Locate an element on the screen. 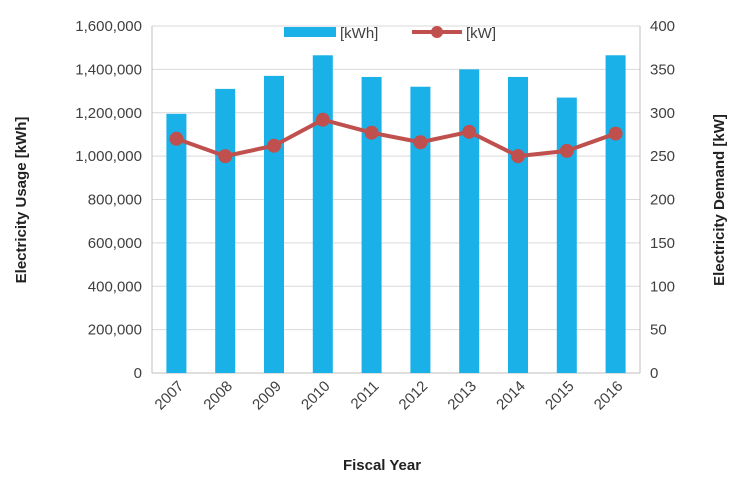  bar-2012 is located at coordinates (420, 229).